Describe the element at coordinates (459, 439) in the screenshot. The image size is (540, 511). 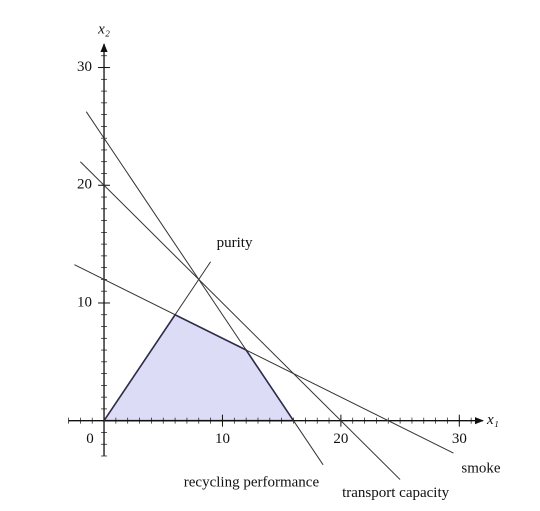
I see `x-tick-label: 30` at that location.